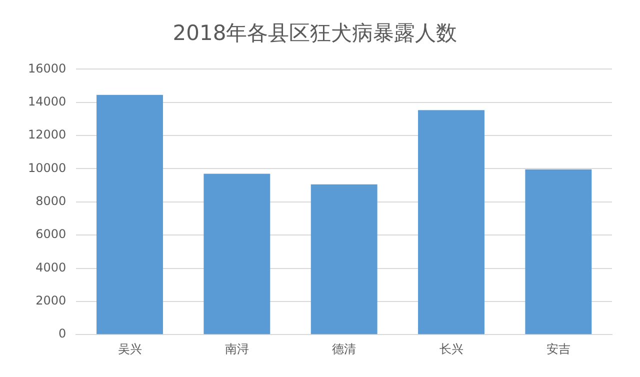  Describe the element at coordinates (130, 349) in the screenshot. I see `x-tick-label: 吴兴` at that location.